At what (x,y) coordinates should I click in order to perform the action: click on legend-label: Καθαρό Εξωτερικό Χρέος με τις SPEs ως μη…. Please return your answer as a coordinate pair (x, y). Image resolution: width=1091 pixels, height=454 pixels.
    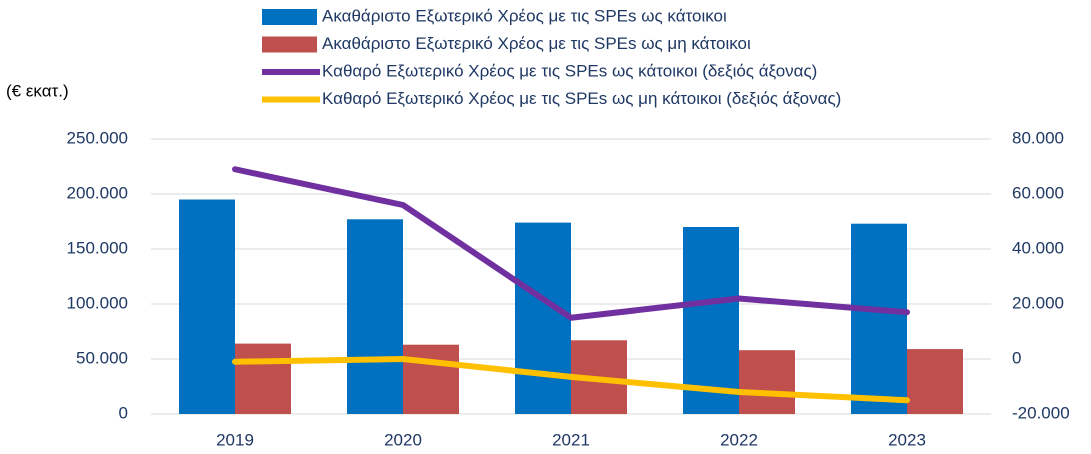
    Looking at the image, I should click on (581, 98).